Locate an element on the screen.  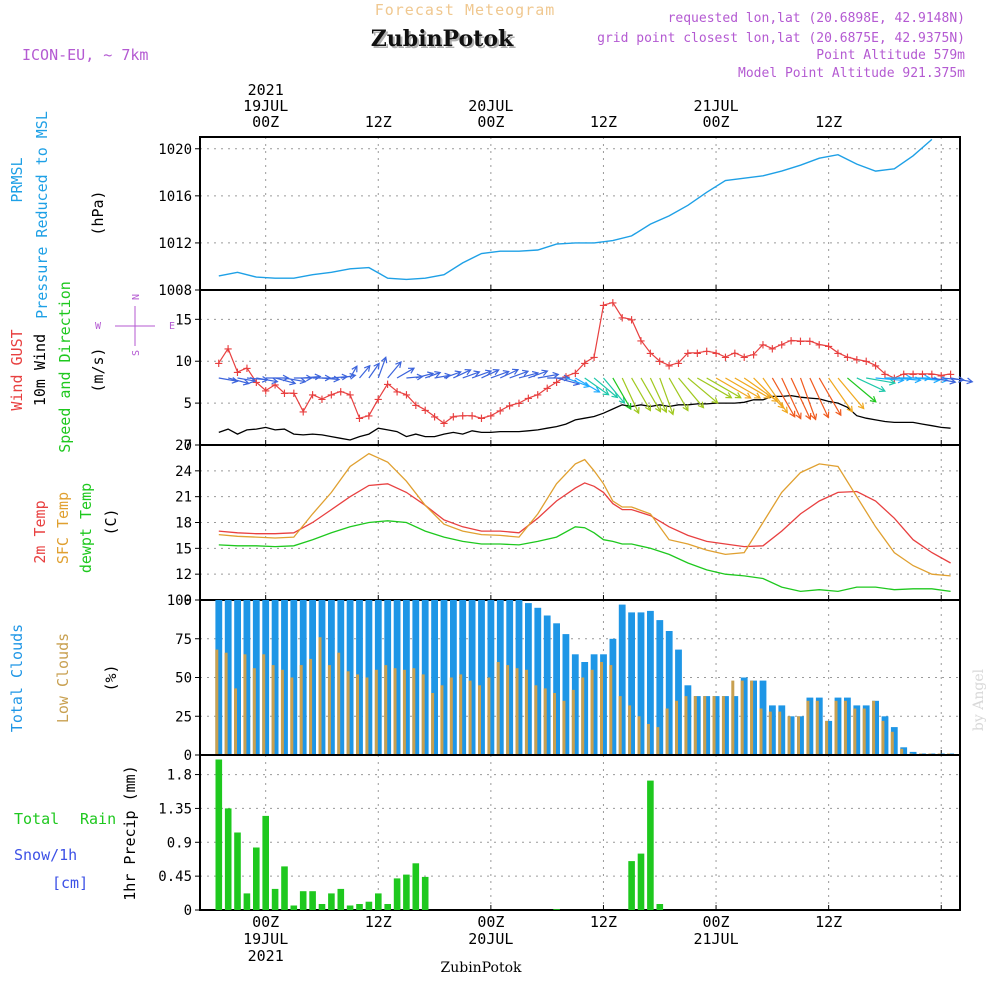
temp-label-sfc: SFC Temp is located at coordinates (63, 528).